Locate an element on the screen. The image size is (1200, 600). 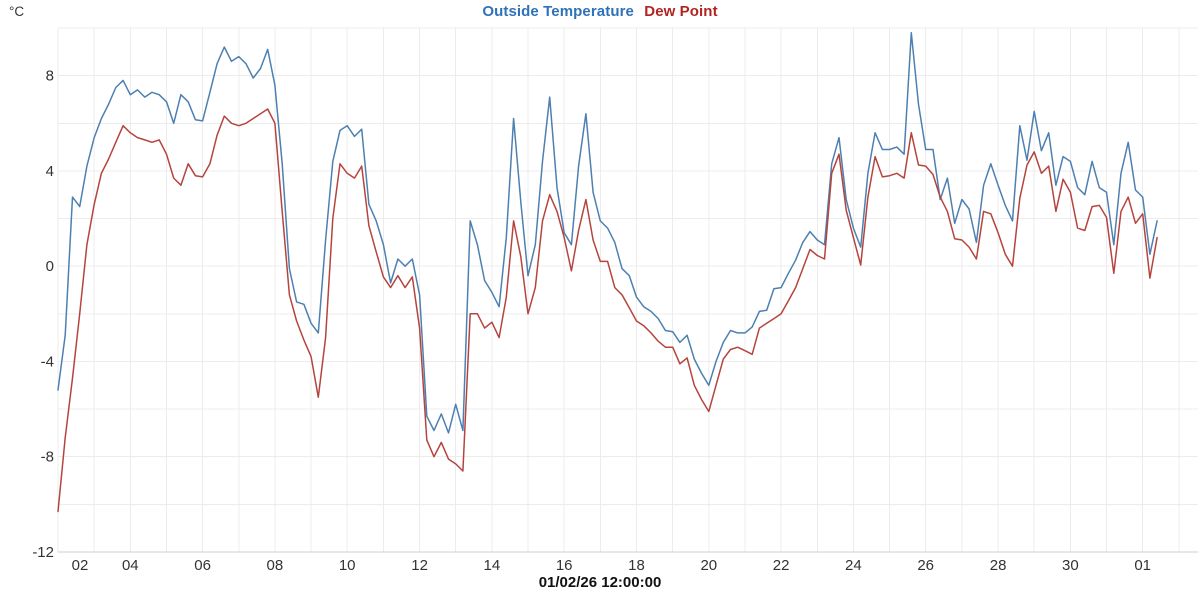
y-tick-label: 8 is located at coordinates (50, 76).